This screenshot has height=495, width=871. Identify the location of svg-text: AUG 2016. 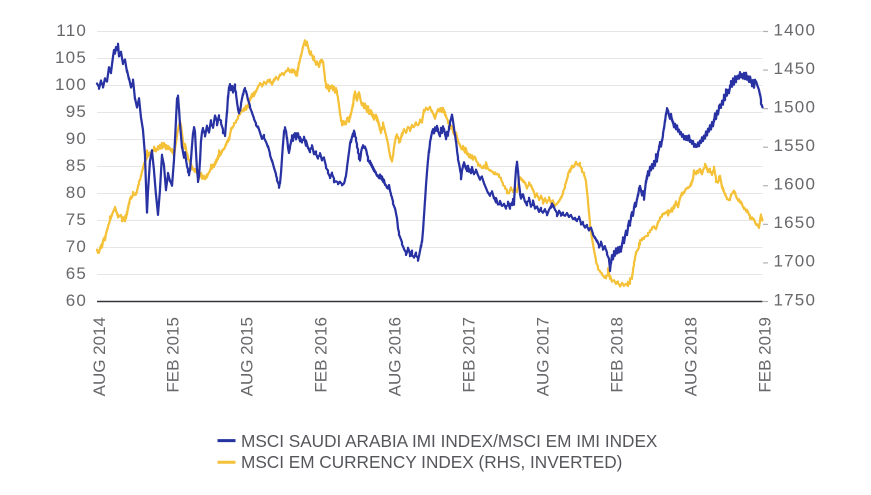
(395, 356).